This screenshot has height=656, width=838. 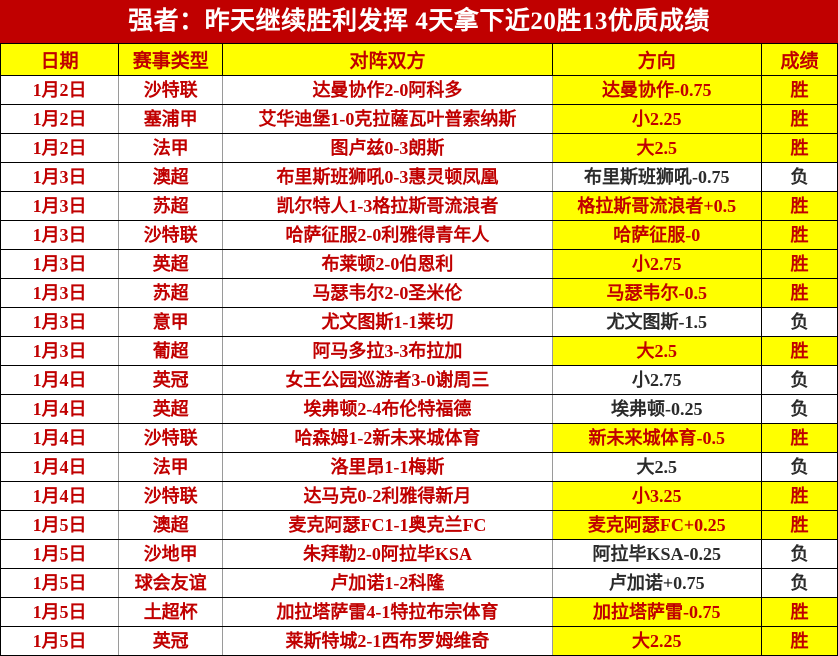 I want to click on cell-date-text: 1月3日, so click(x=59, y=264).